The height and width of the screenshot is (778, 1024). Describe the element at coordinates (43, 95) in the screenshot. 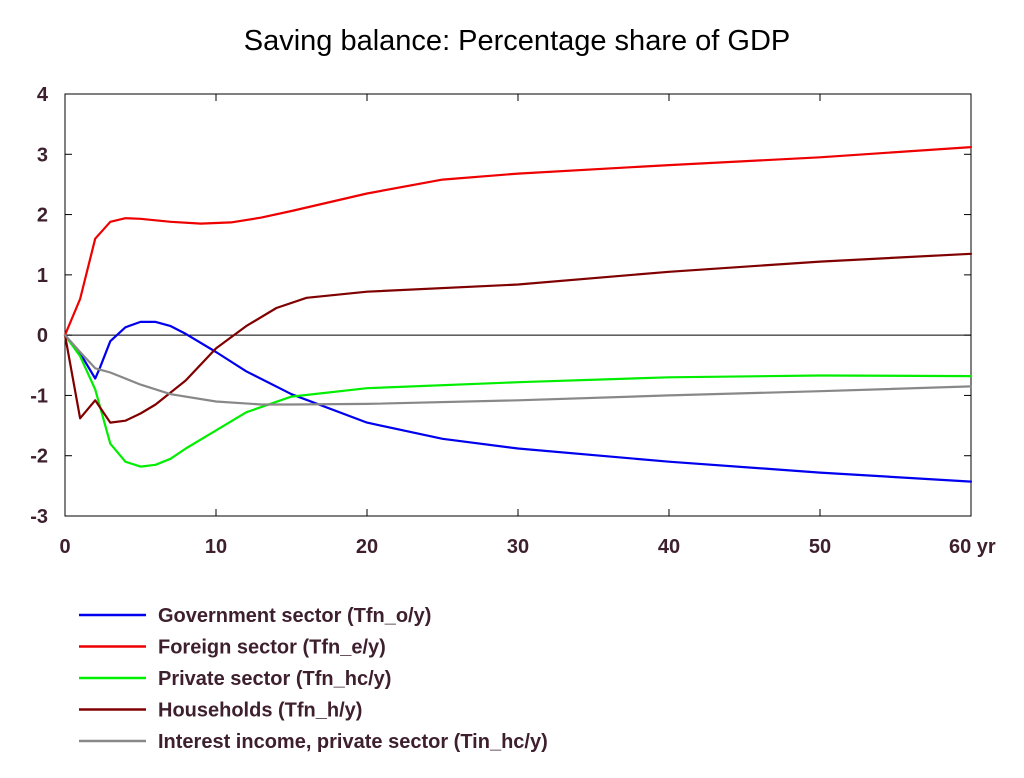

I see `y-tick-label: 4` at that location.